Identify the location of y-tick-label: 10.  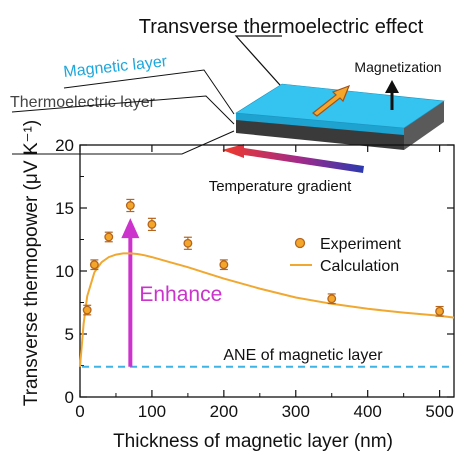
(64, 271).